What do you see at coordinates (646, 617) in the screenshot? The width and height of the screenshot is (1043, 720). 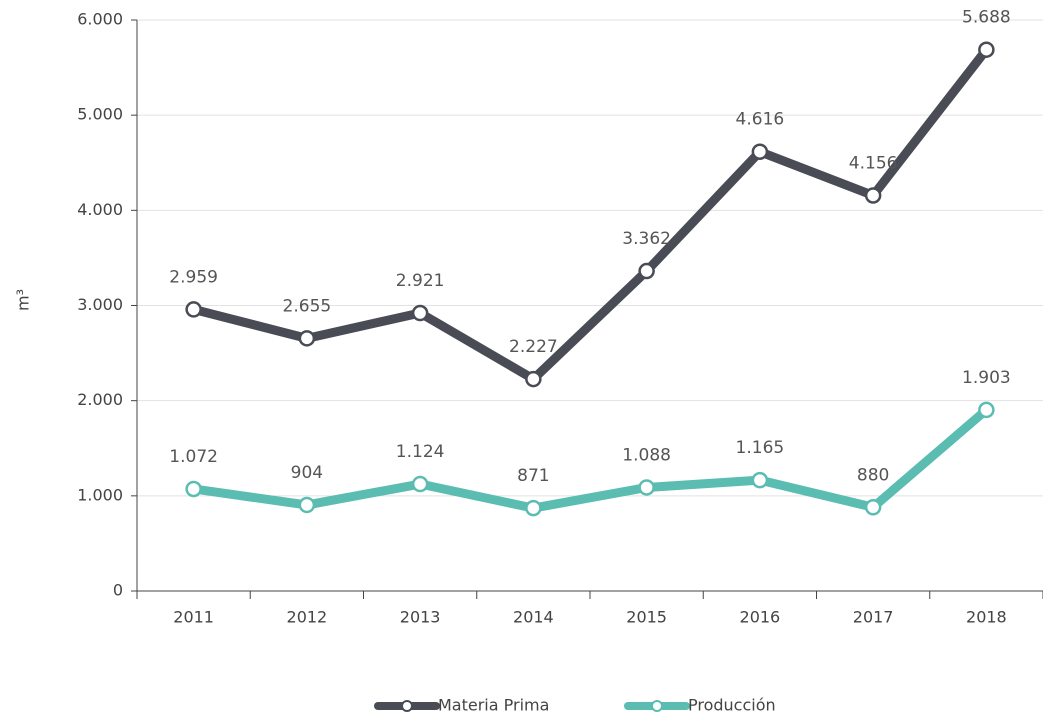 I see `x-tick-label: 2015` at bounding box center [646, 617].